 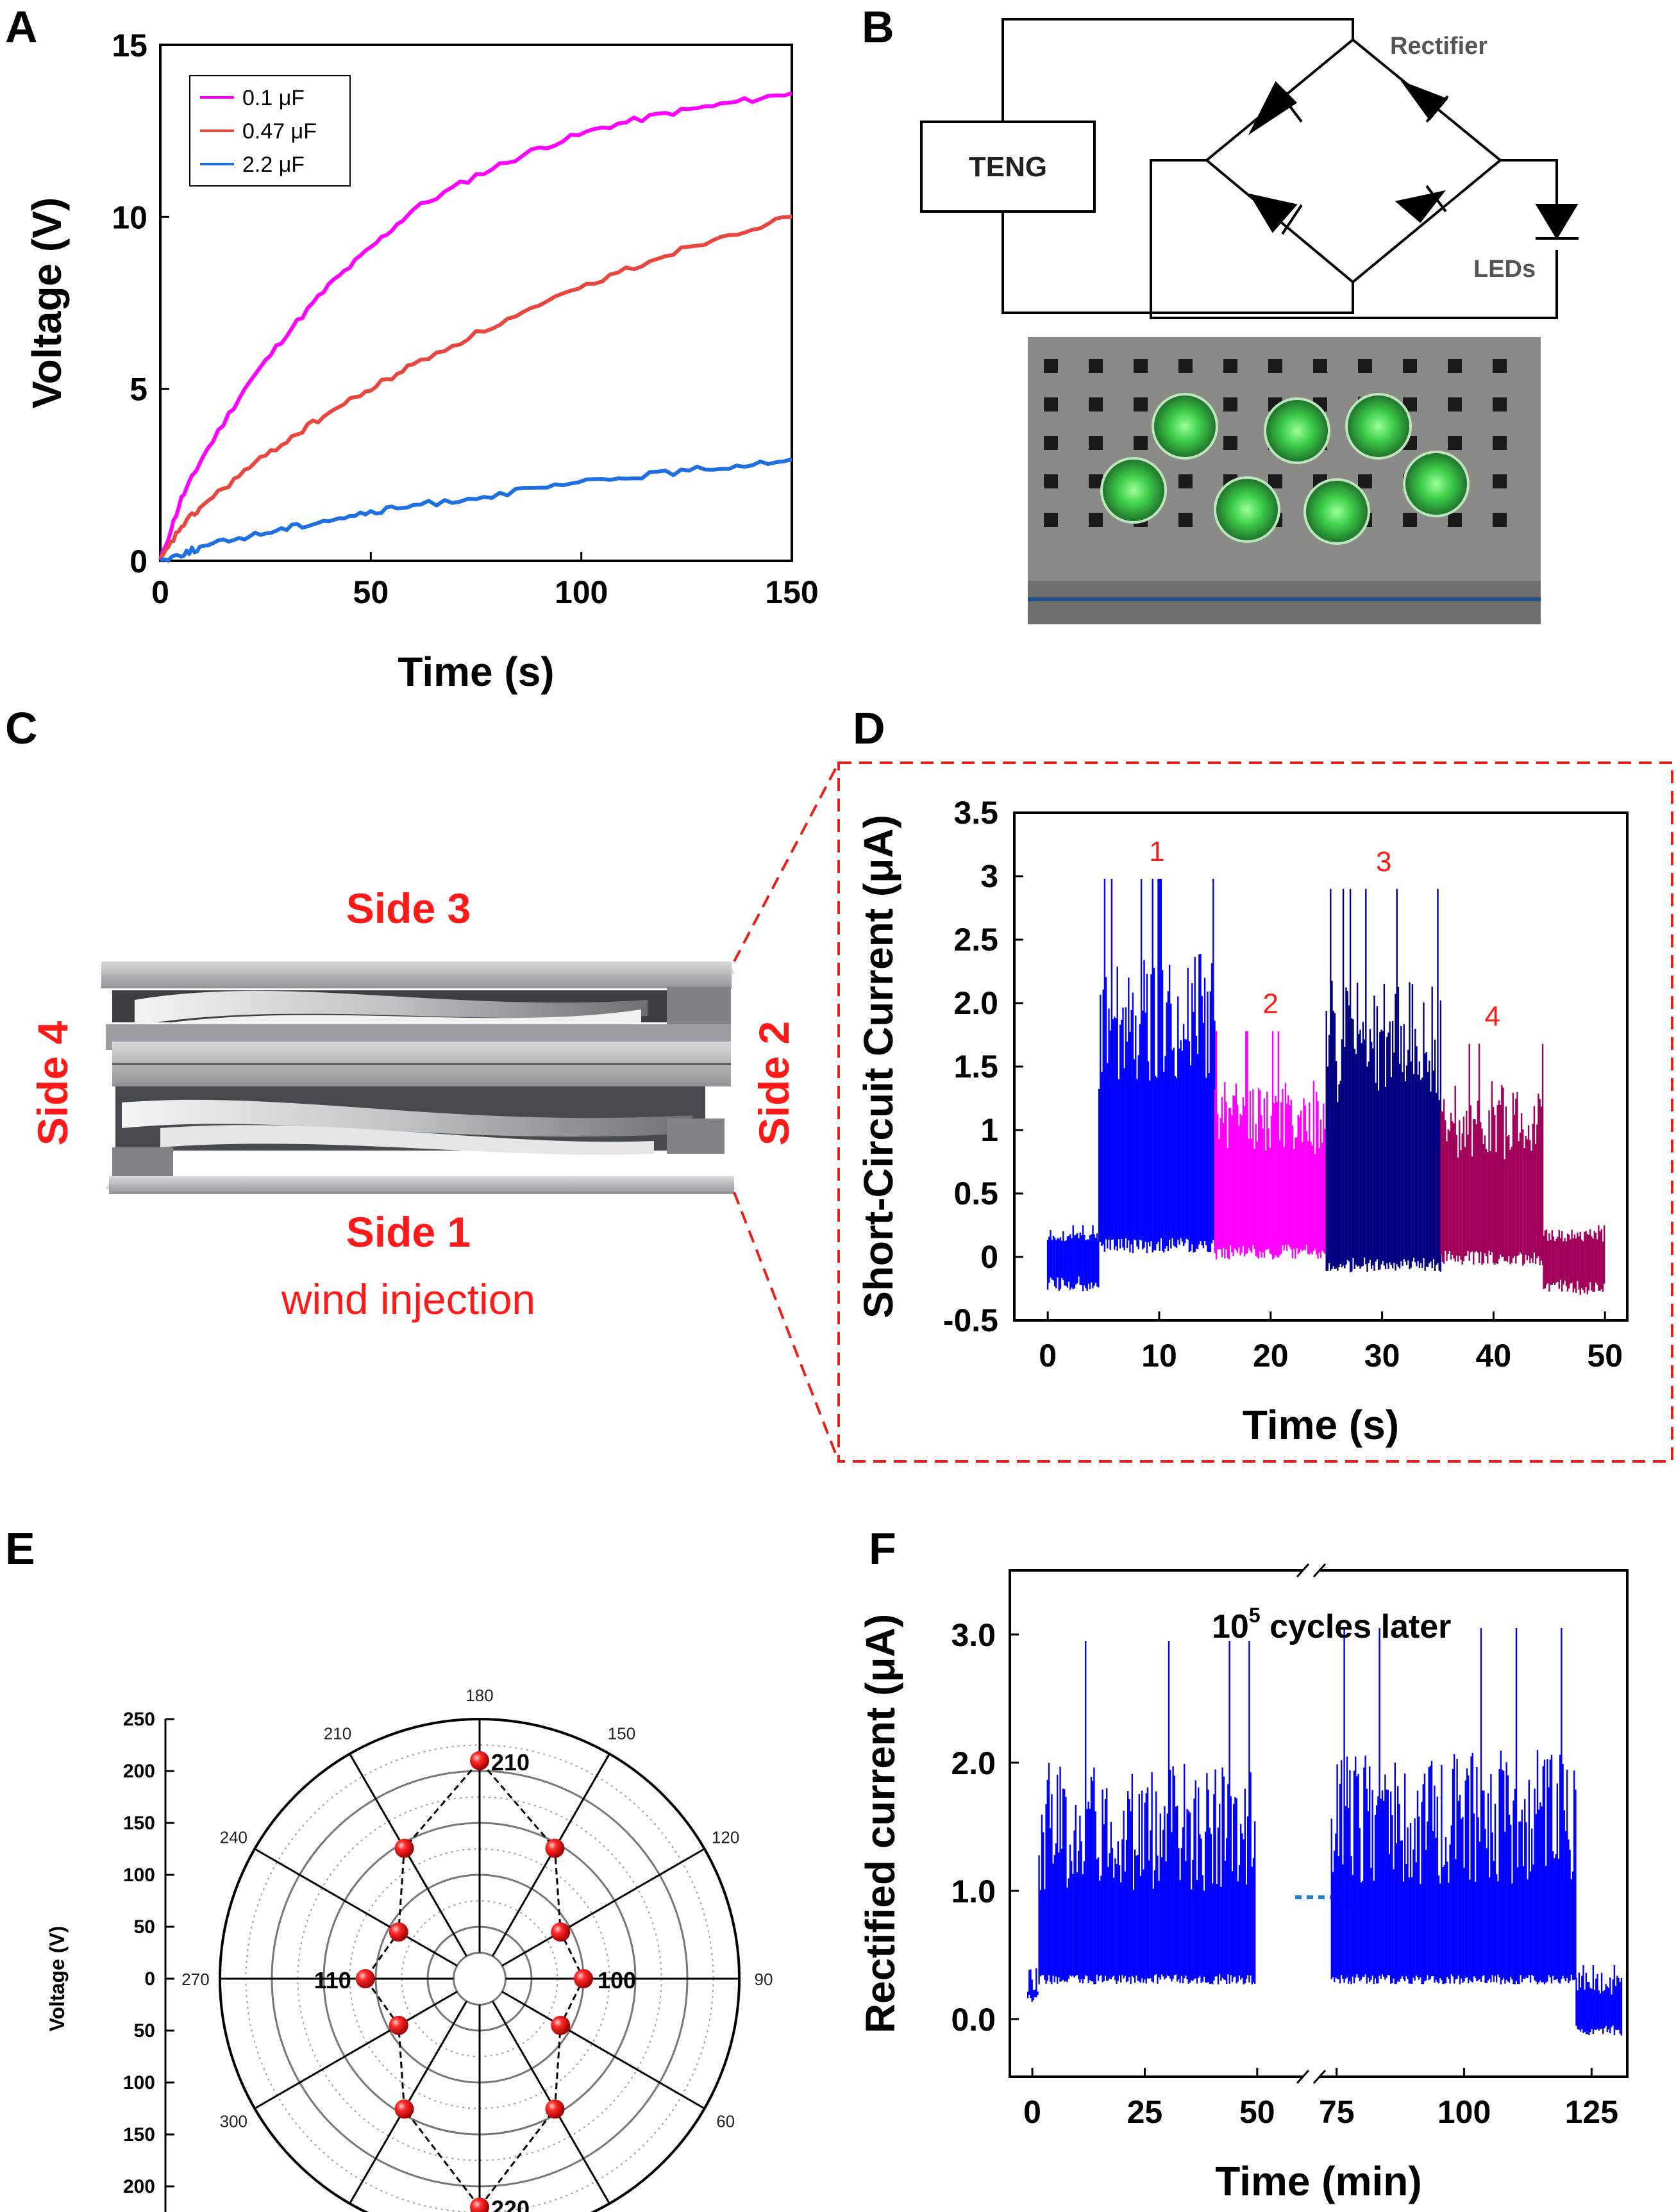 I want to click on legend-a: 0.1 μF 0.47 μF 2.2 μF, so click(x=270, y=131).